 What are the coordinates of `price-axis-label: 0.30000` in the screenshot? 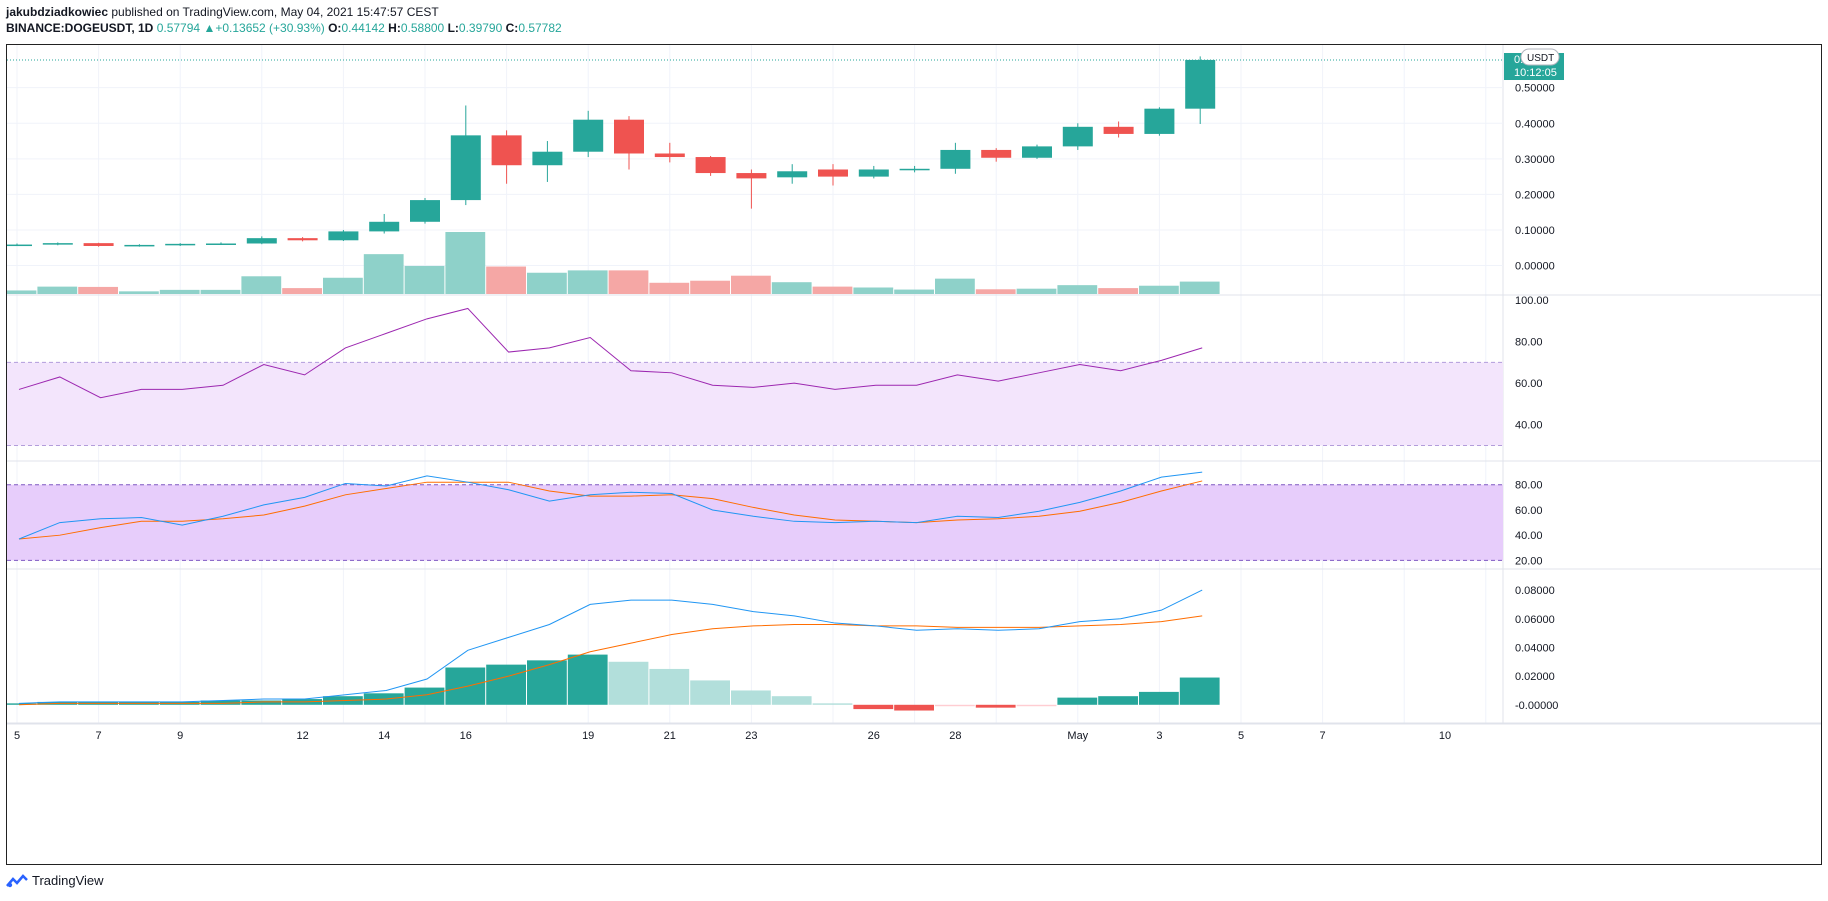 It's located at (1535, 160).